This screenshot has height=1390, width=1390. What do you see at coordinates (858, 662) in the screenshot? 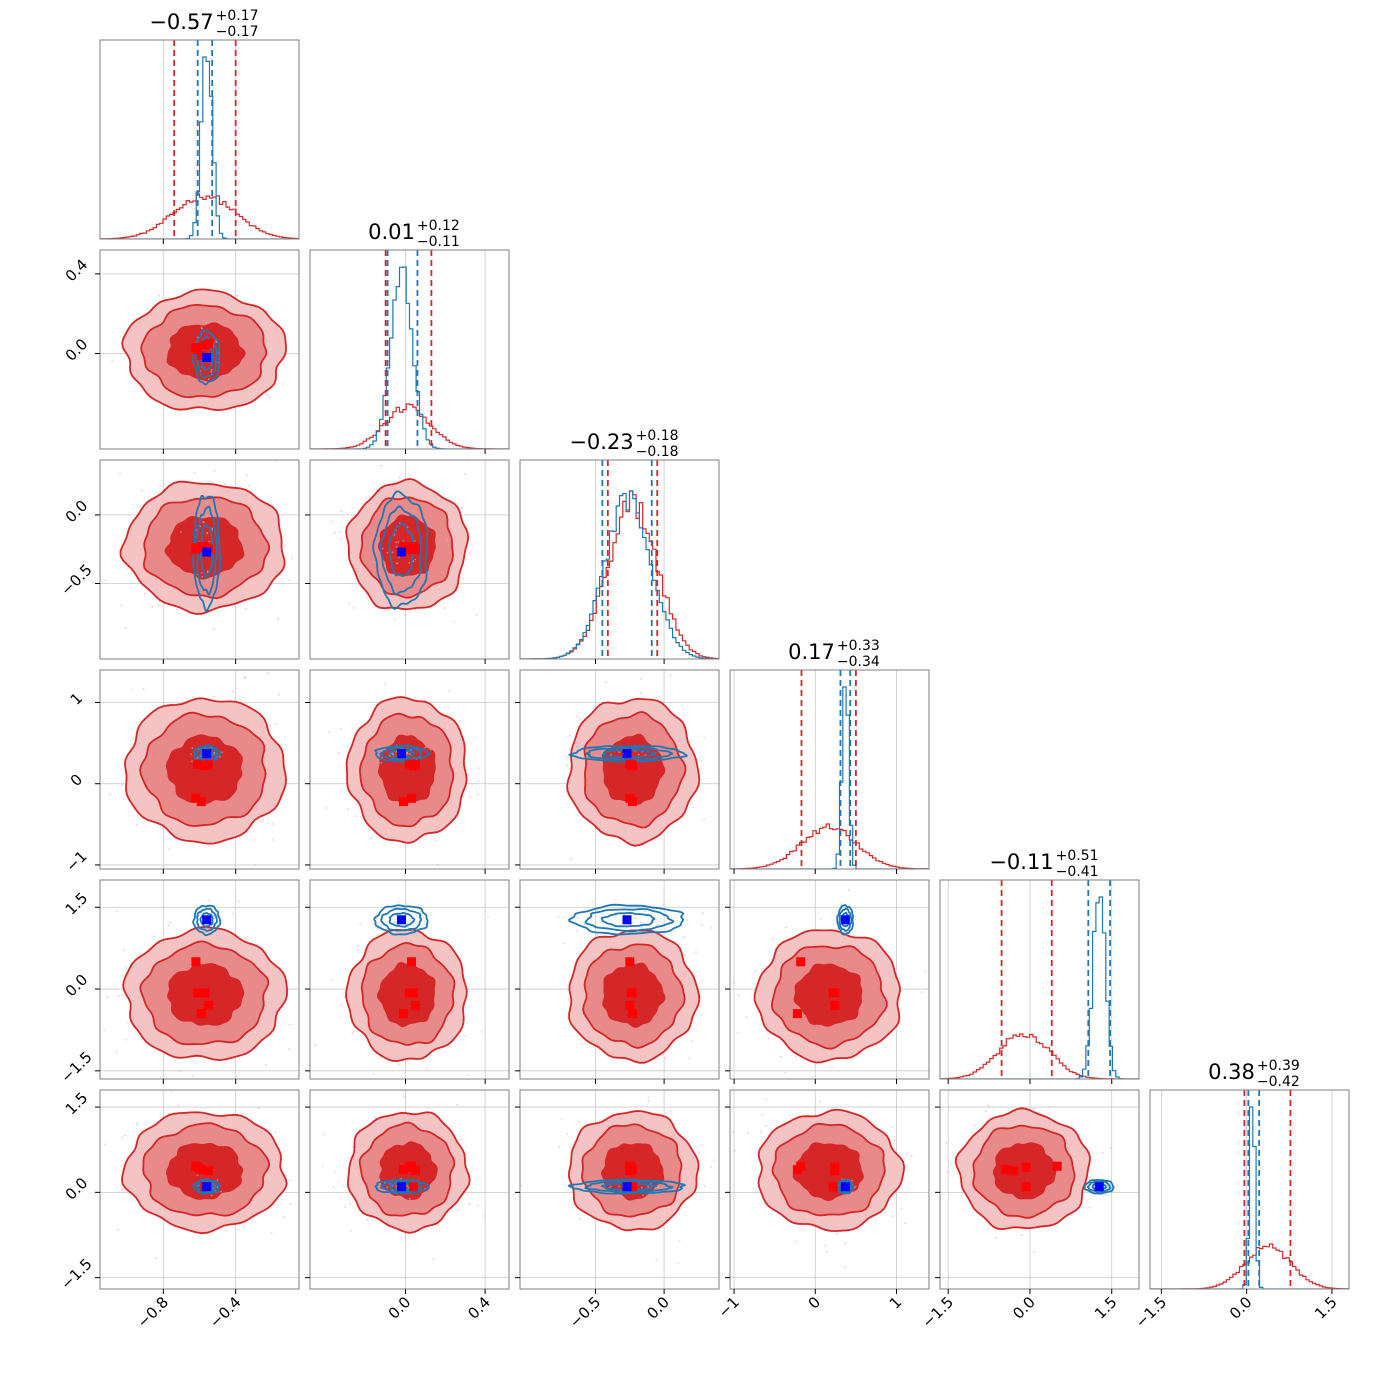
I see `title-minus: −0.34` at bounding box center [858, 662].